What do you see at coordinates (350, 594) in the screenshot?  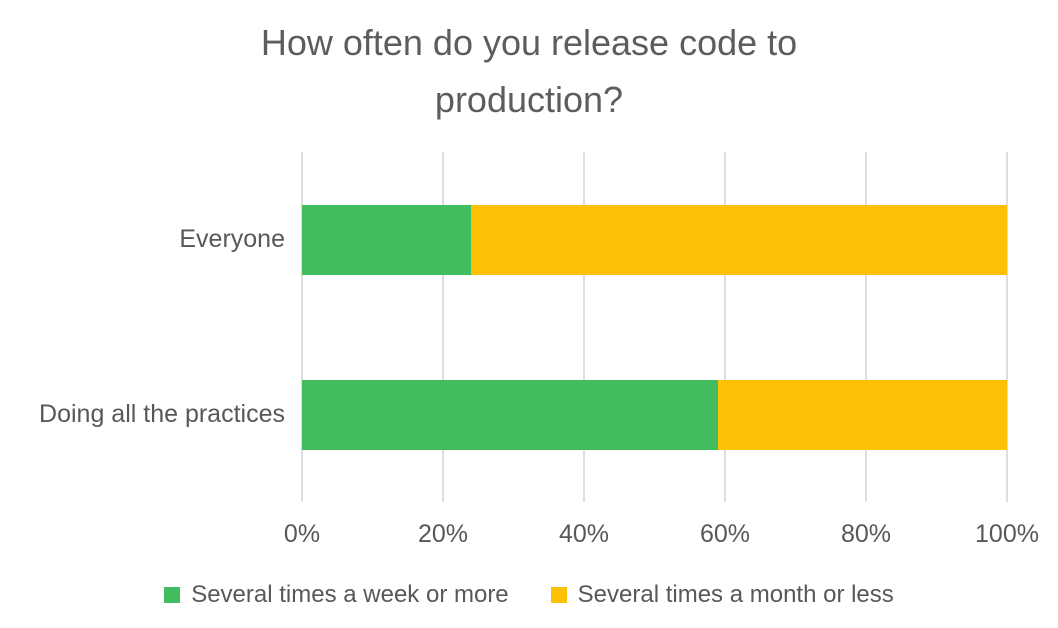 I see `legend-label: Several times a week or more` at bounding box center [350, 594].